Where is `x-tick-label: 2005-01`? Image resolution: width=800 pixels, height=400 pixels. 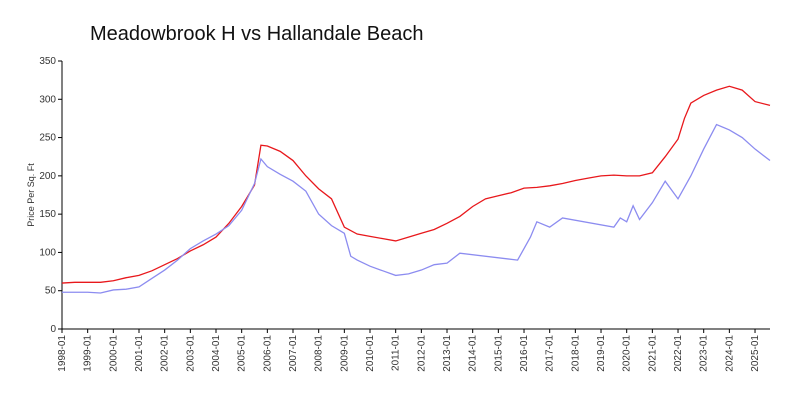
x-tick-label: 2005-01 is located at coordinates (242, 353).